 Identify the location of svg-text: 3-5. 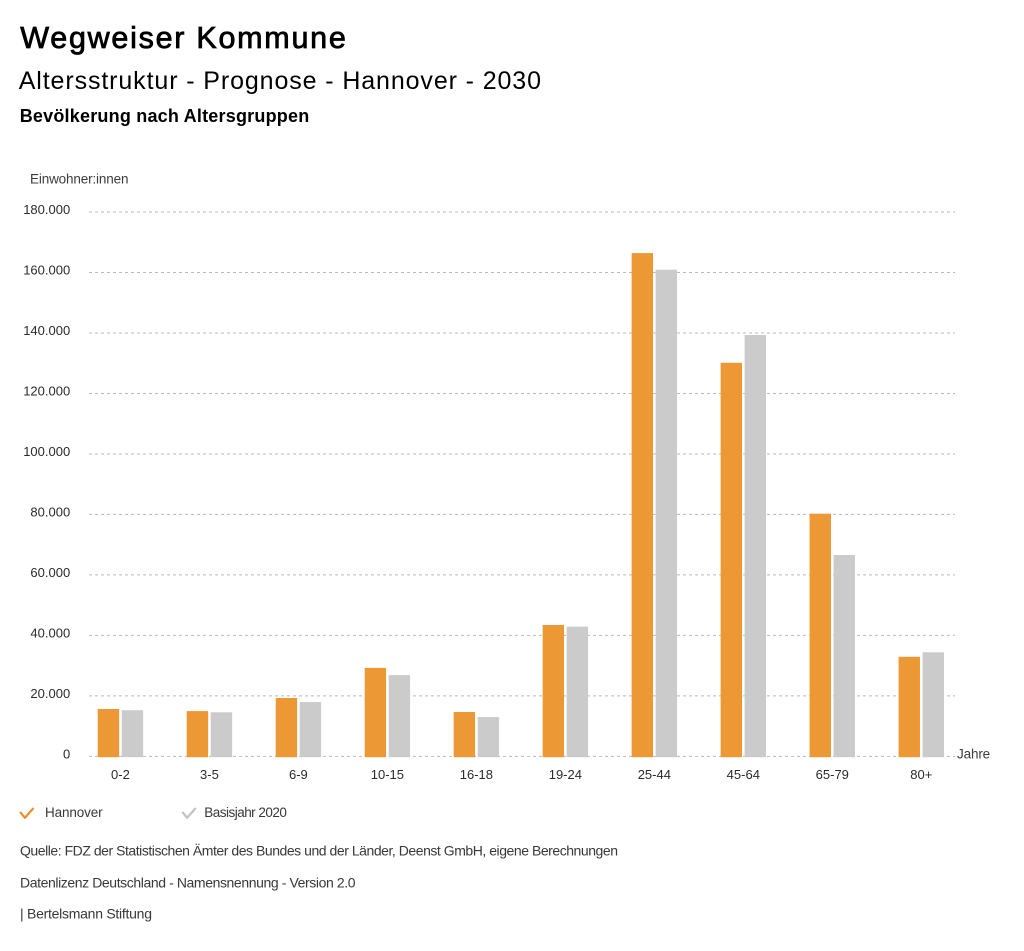
(209, 774).